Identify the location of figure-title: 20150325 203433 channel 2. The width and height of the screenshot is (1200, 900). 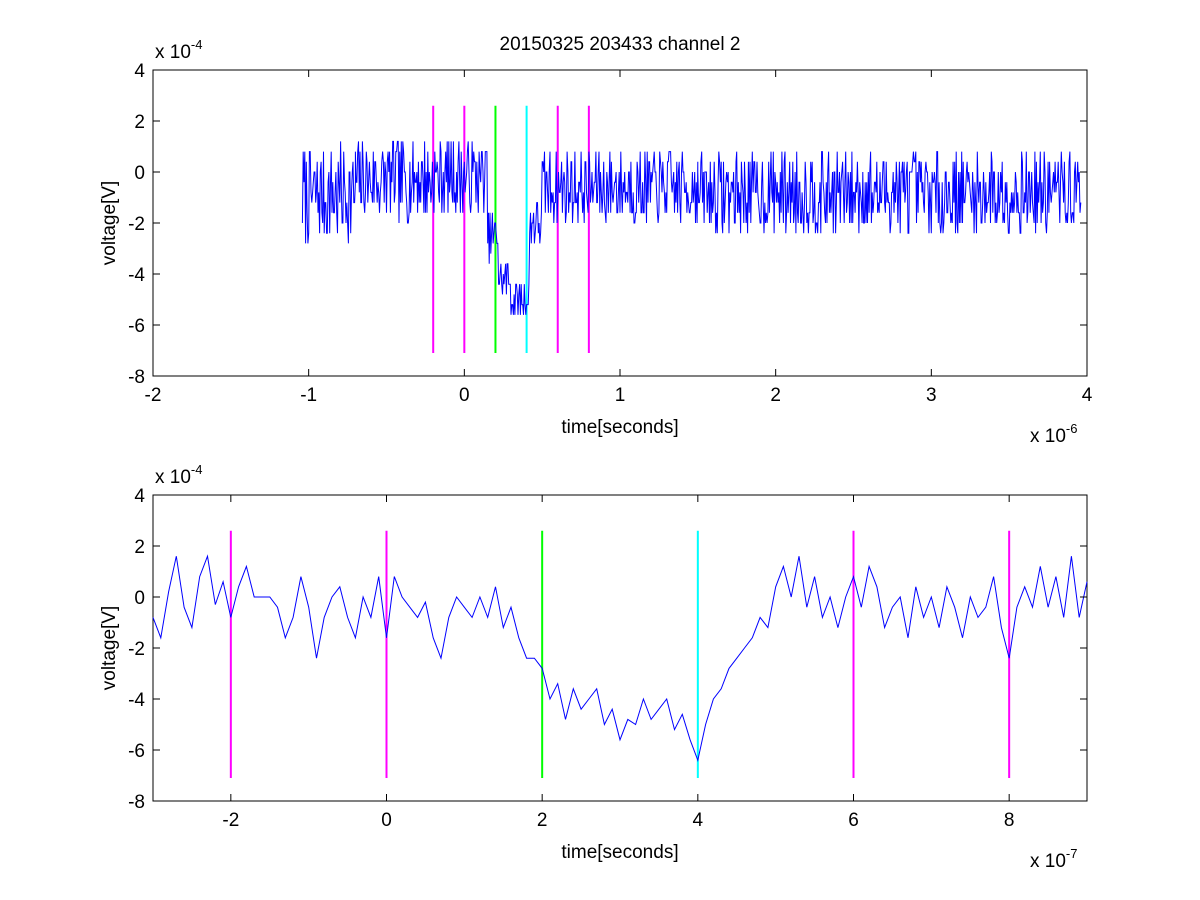
(620, 44).